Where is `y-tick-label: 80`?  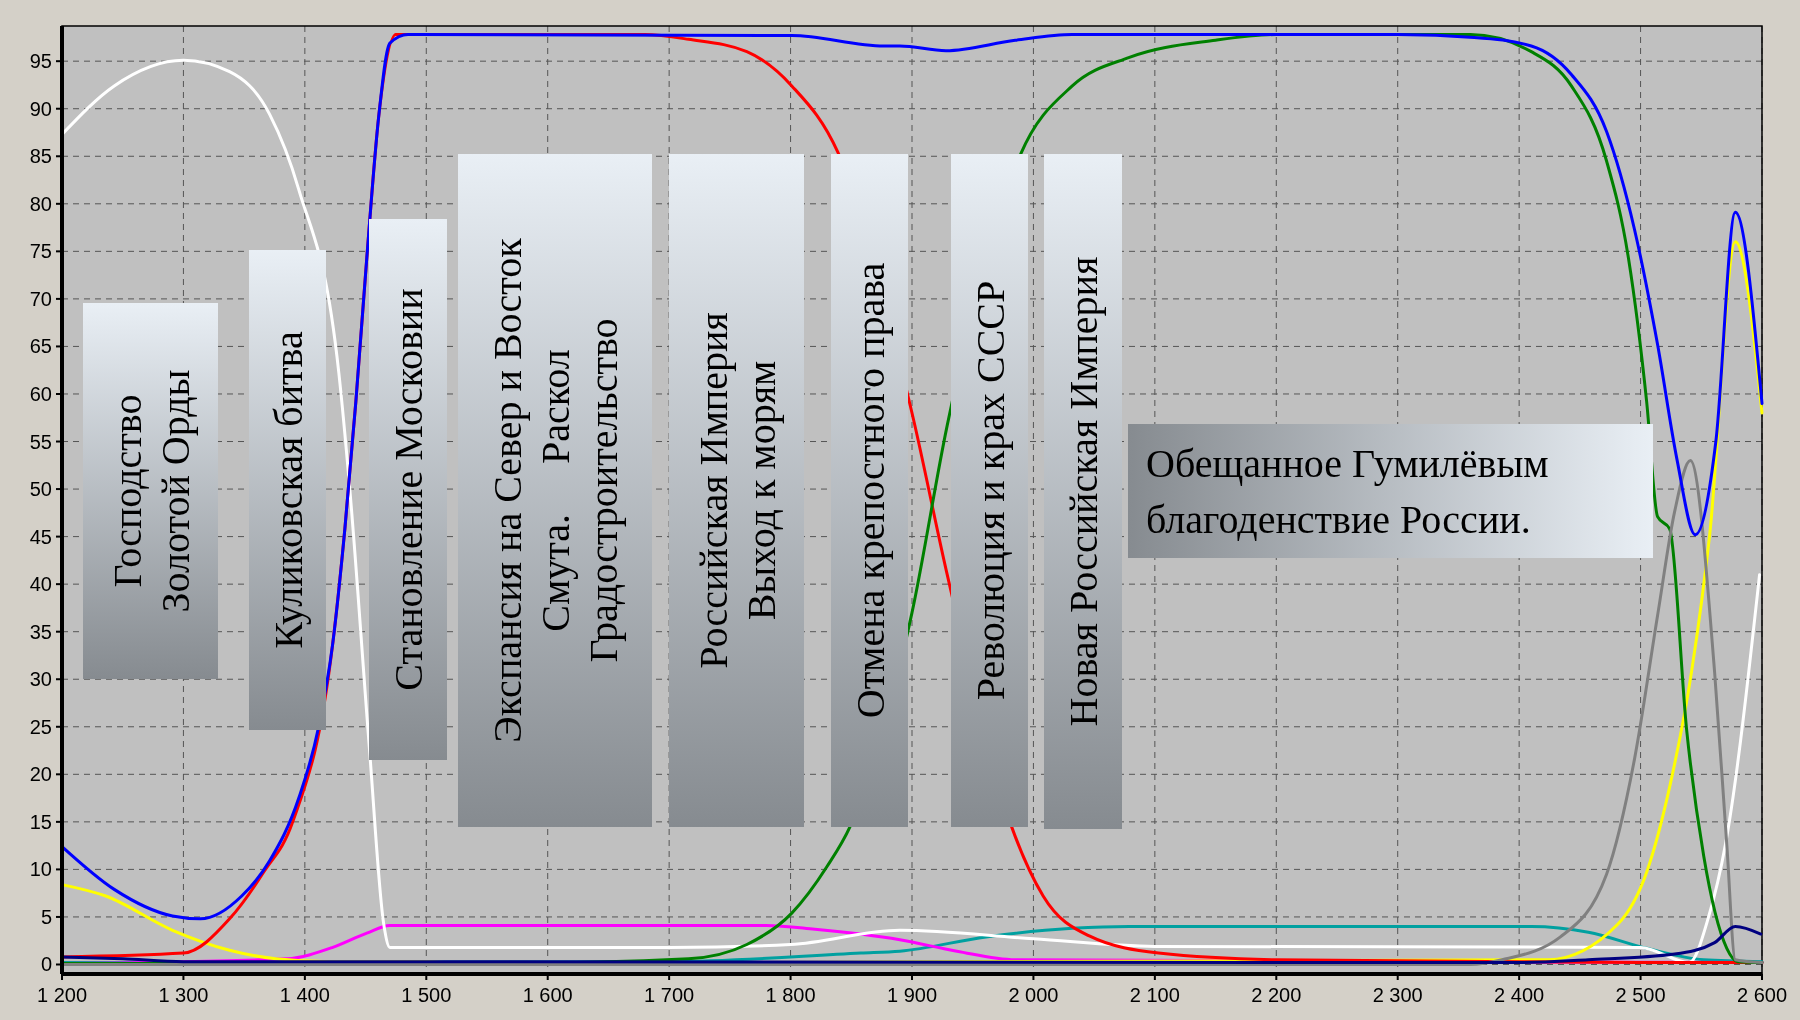 y-tick-label: 80 is located at coordinates (40, 203).